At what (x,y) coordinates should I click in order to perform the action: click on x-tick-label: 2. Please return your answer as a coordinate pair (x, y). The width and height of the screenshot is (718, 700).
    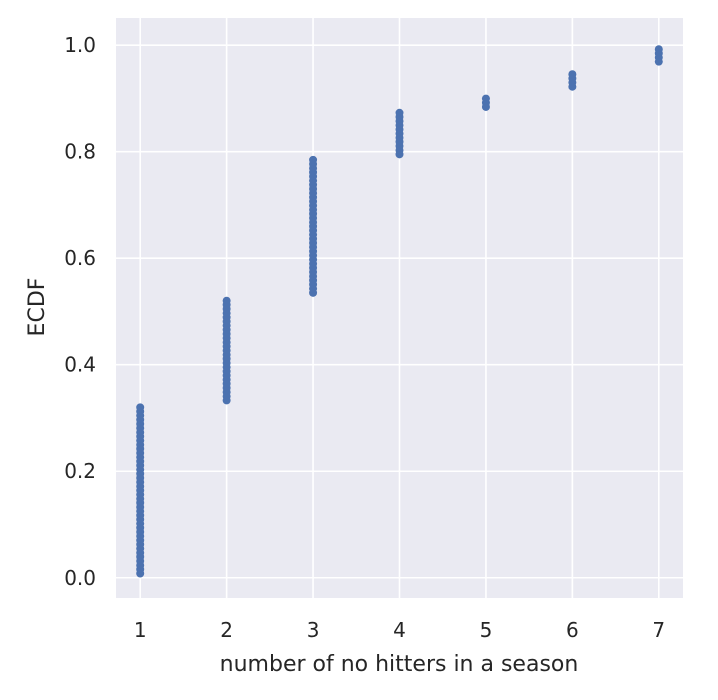
    Looking at the image, I should click on (226, 630).